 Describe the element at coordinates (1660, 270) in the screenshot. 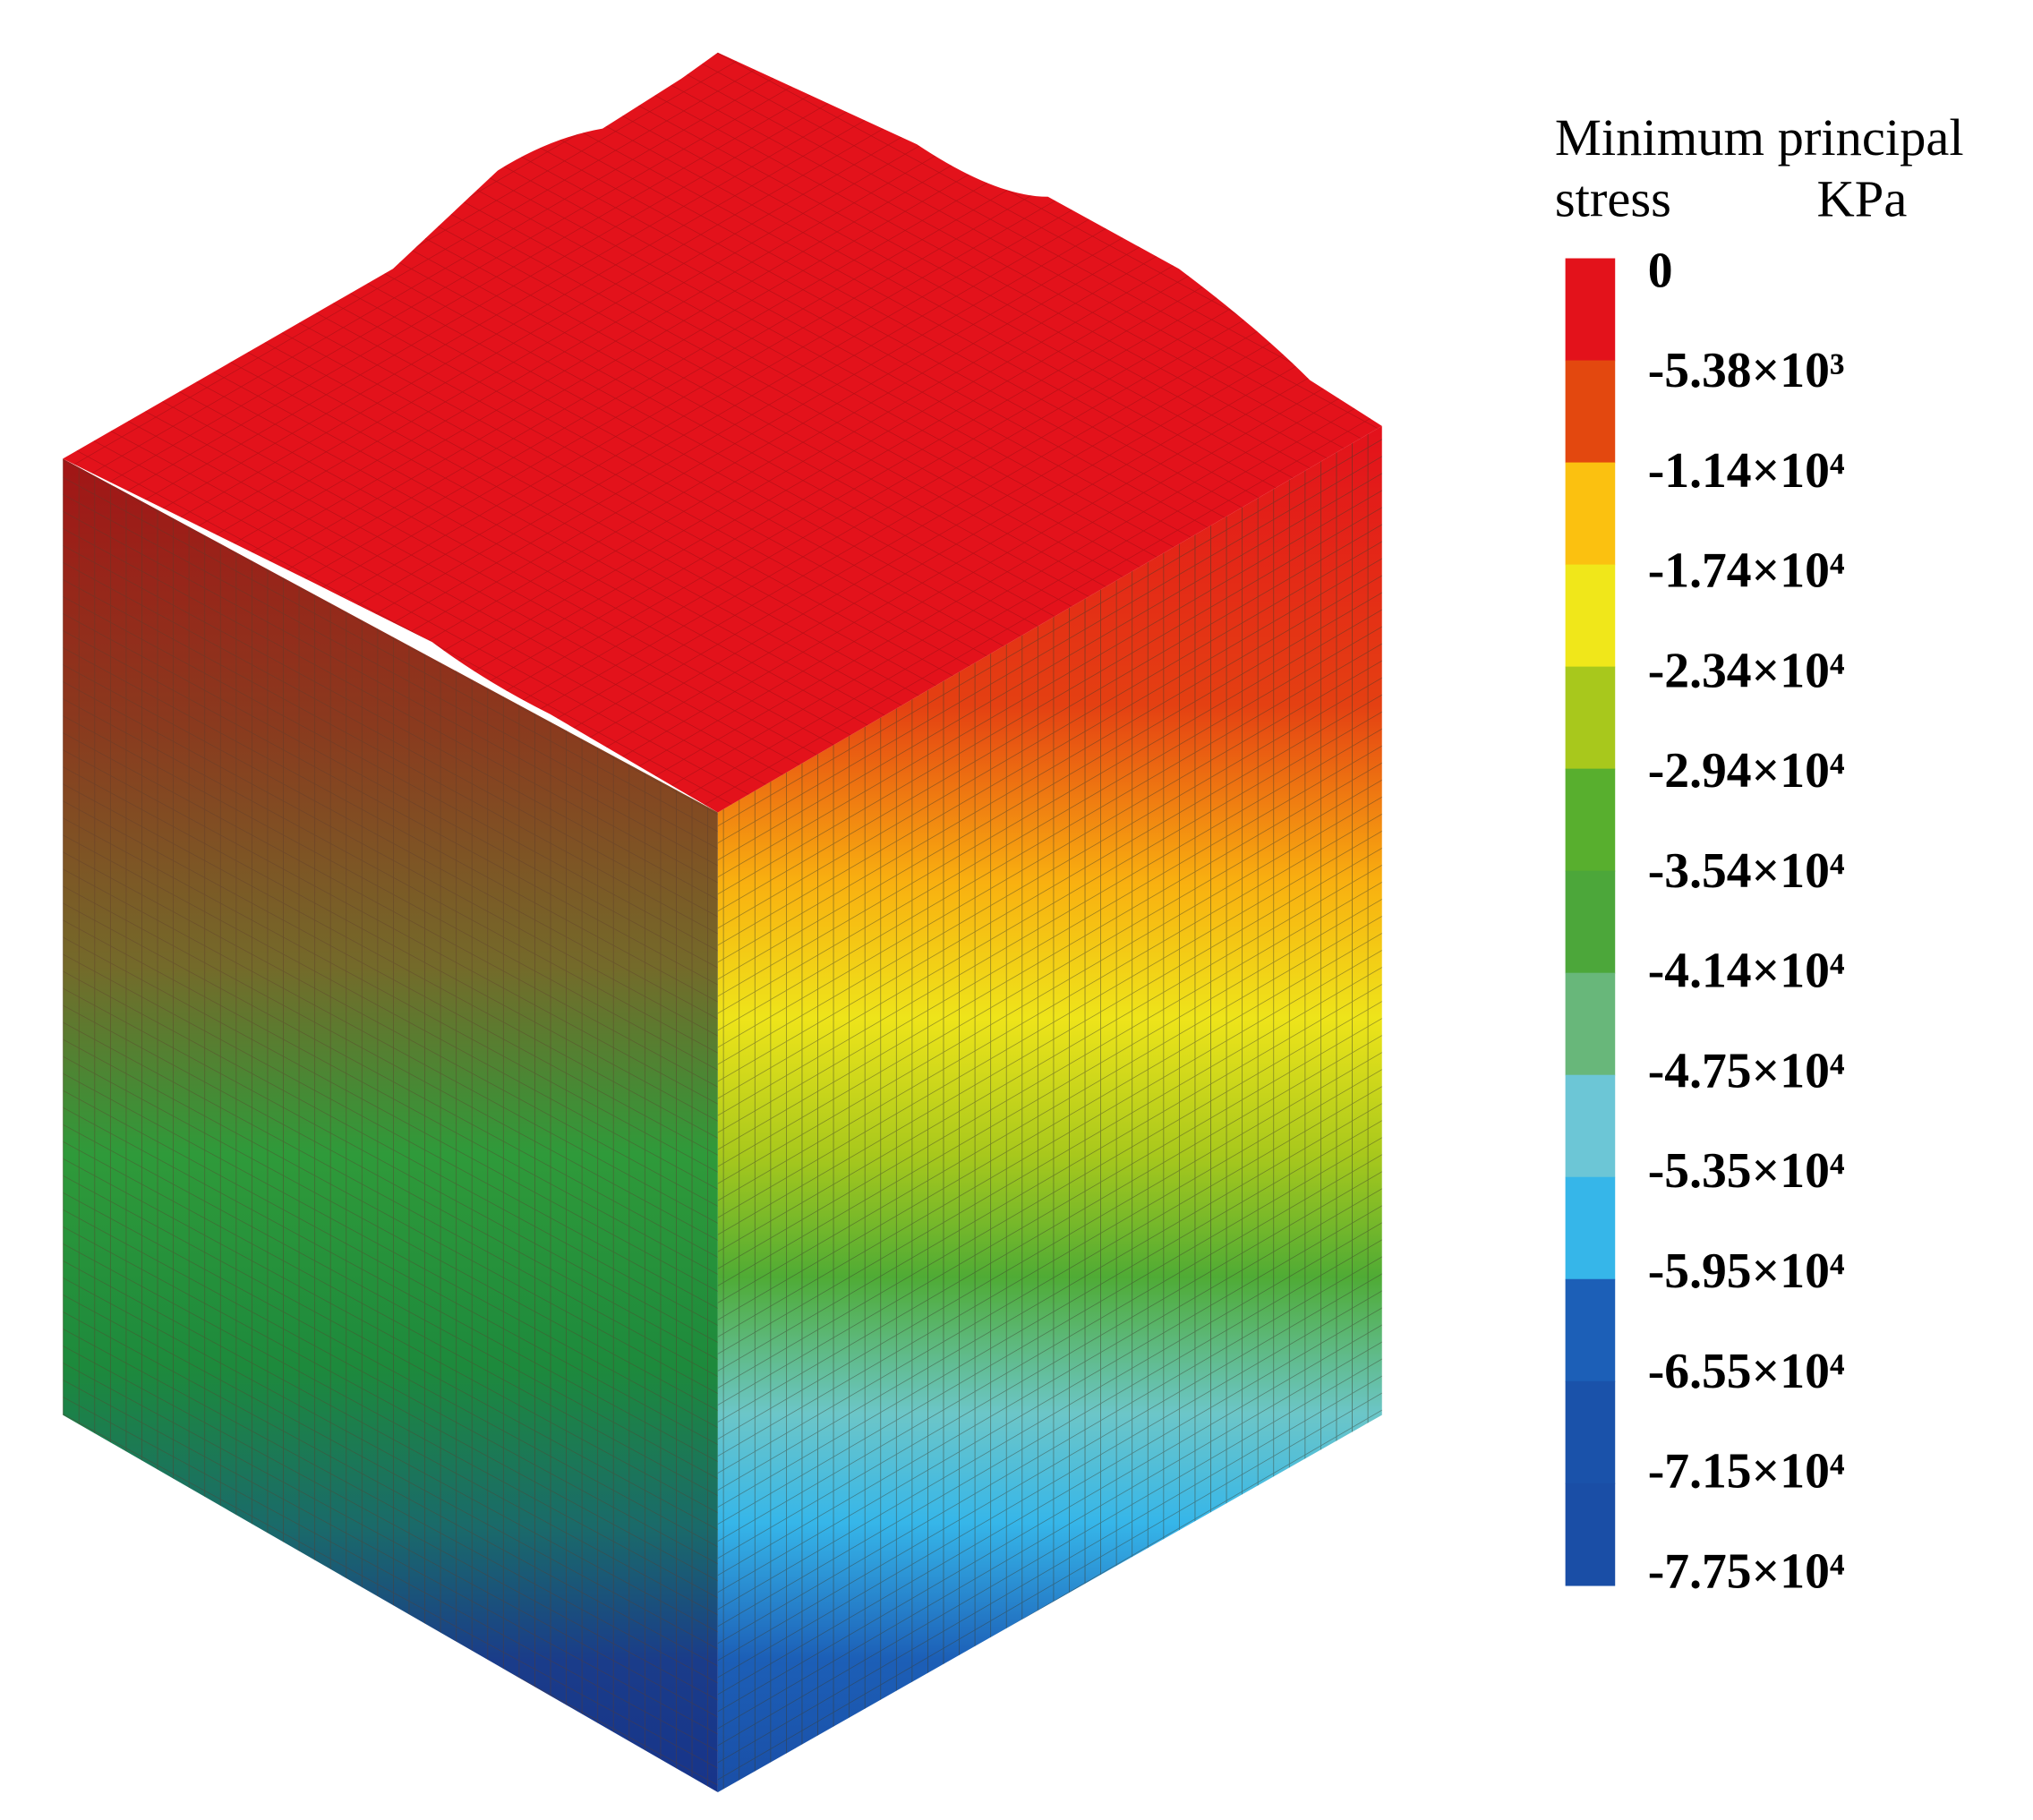

I see `legend-label: 0` at that location.